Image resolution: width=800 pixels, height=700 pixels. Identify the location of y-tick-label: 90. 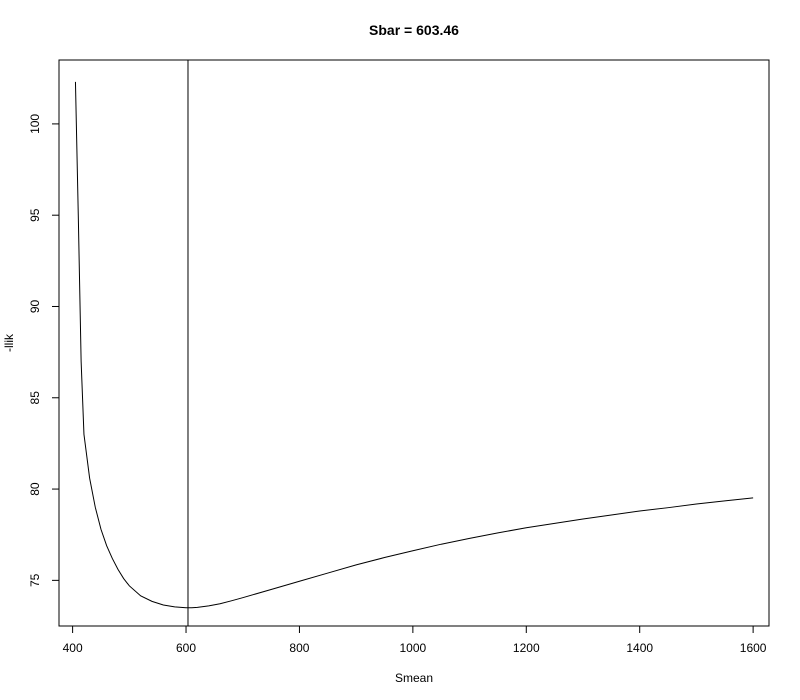
(35, 306).